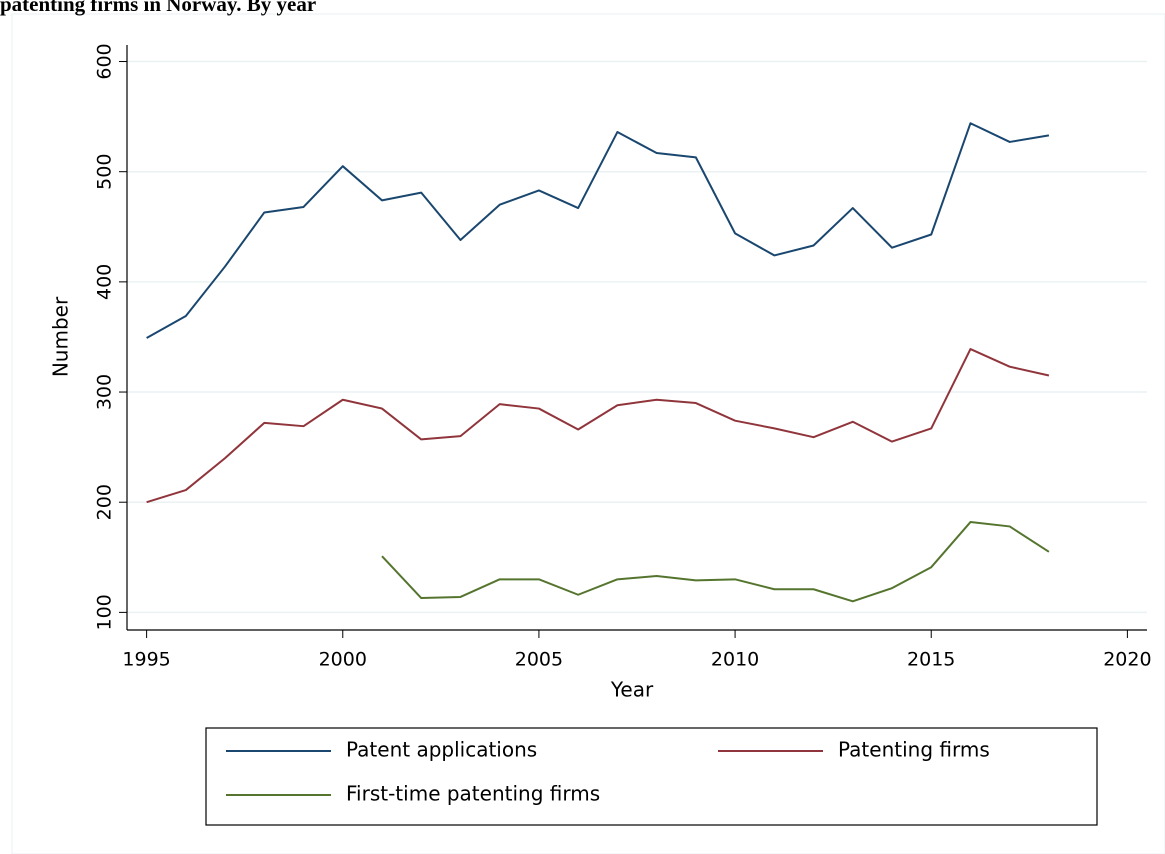 The image size is (1165, 854). I want to click on y-tick-label: 200, so click(105, 502).